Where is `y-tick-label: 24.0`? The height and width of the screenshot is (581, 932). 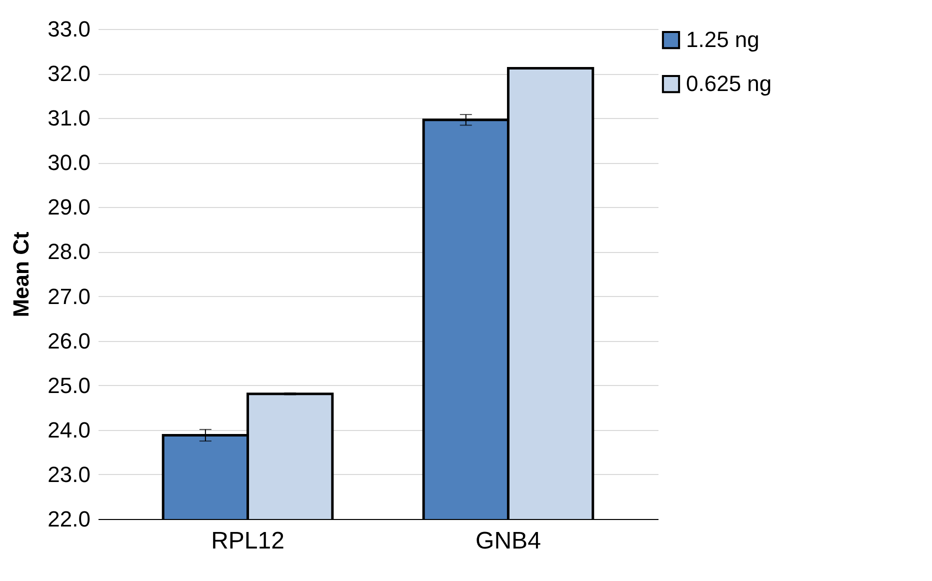
y-tick-label: 24.0 is located at coordinates (69, 429).